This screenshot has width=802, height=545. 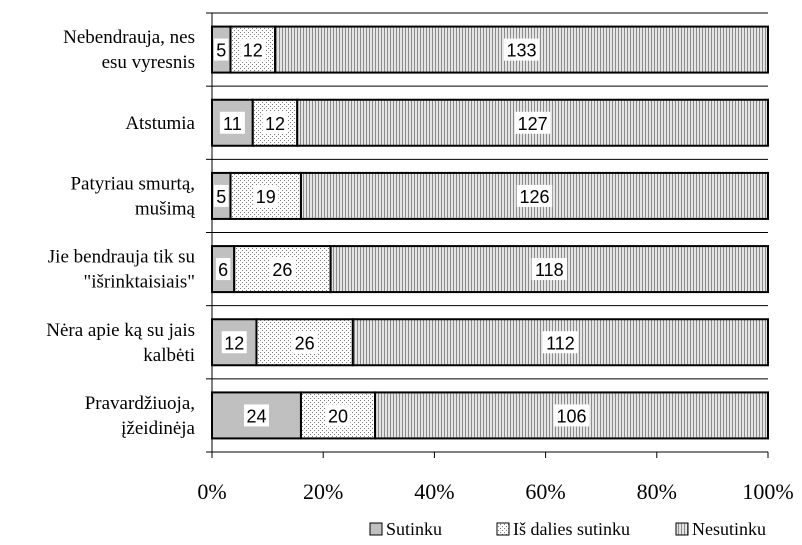 What do you see at coordinates (120, 330) in the screenshot?
I see `category-label: Nėra apie ką su jais` at bounding box center [120, 330].